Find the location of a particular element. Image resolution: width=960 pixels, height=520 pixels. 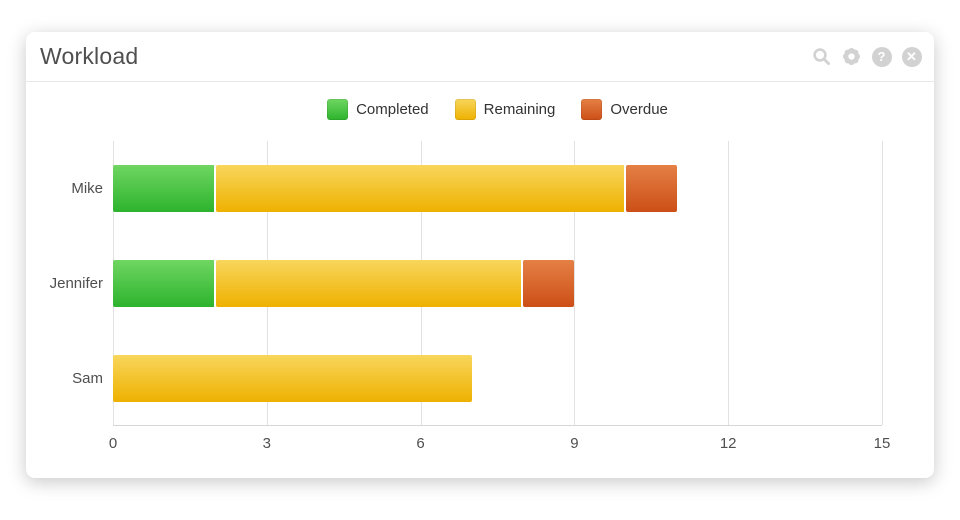

bar-row-sam is located at coordinates (497, 378).